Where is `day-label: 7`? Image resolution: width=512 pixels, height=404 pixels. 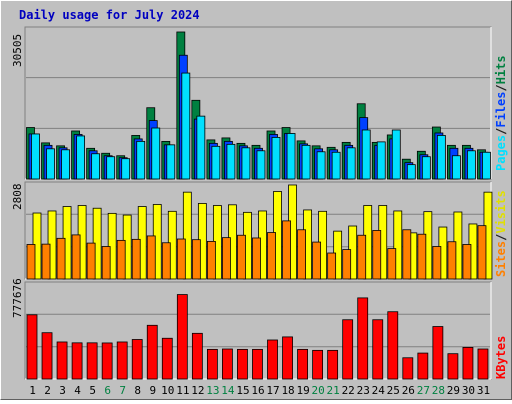 day-label: 7 is located at coordinates (122, 390).